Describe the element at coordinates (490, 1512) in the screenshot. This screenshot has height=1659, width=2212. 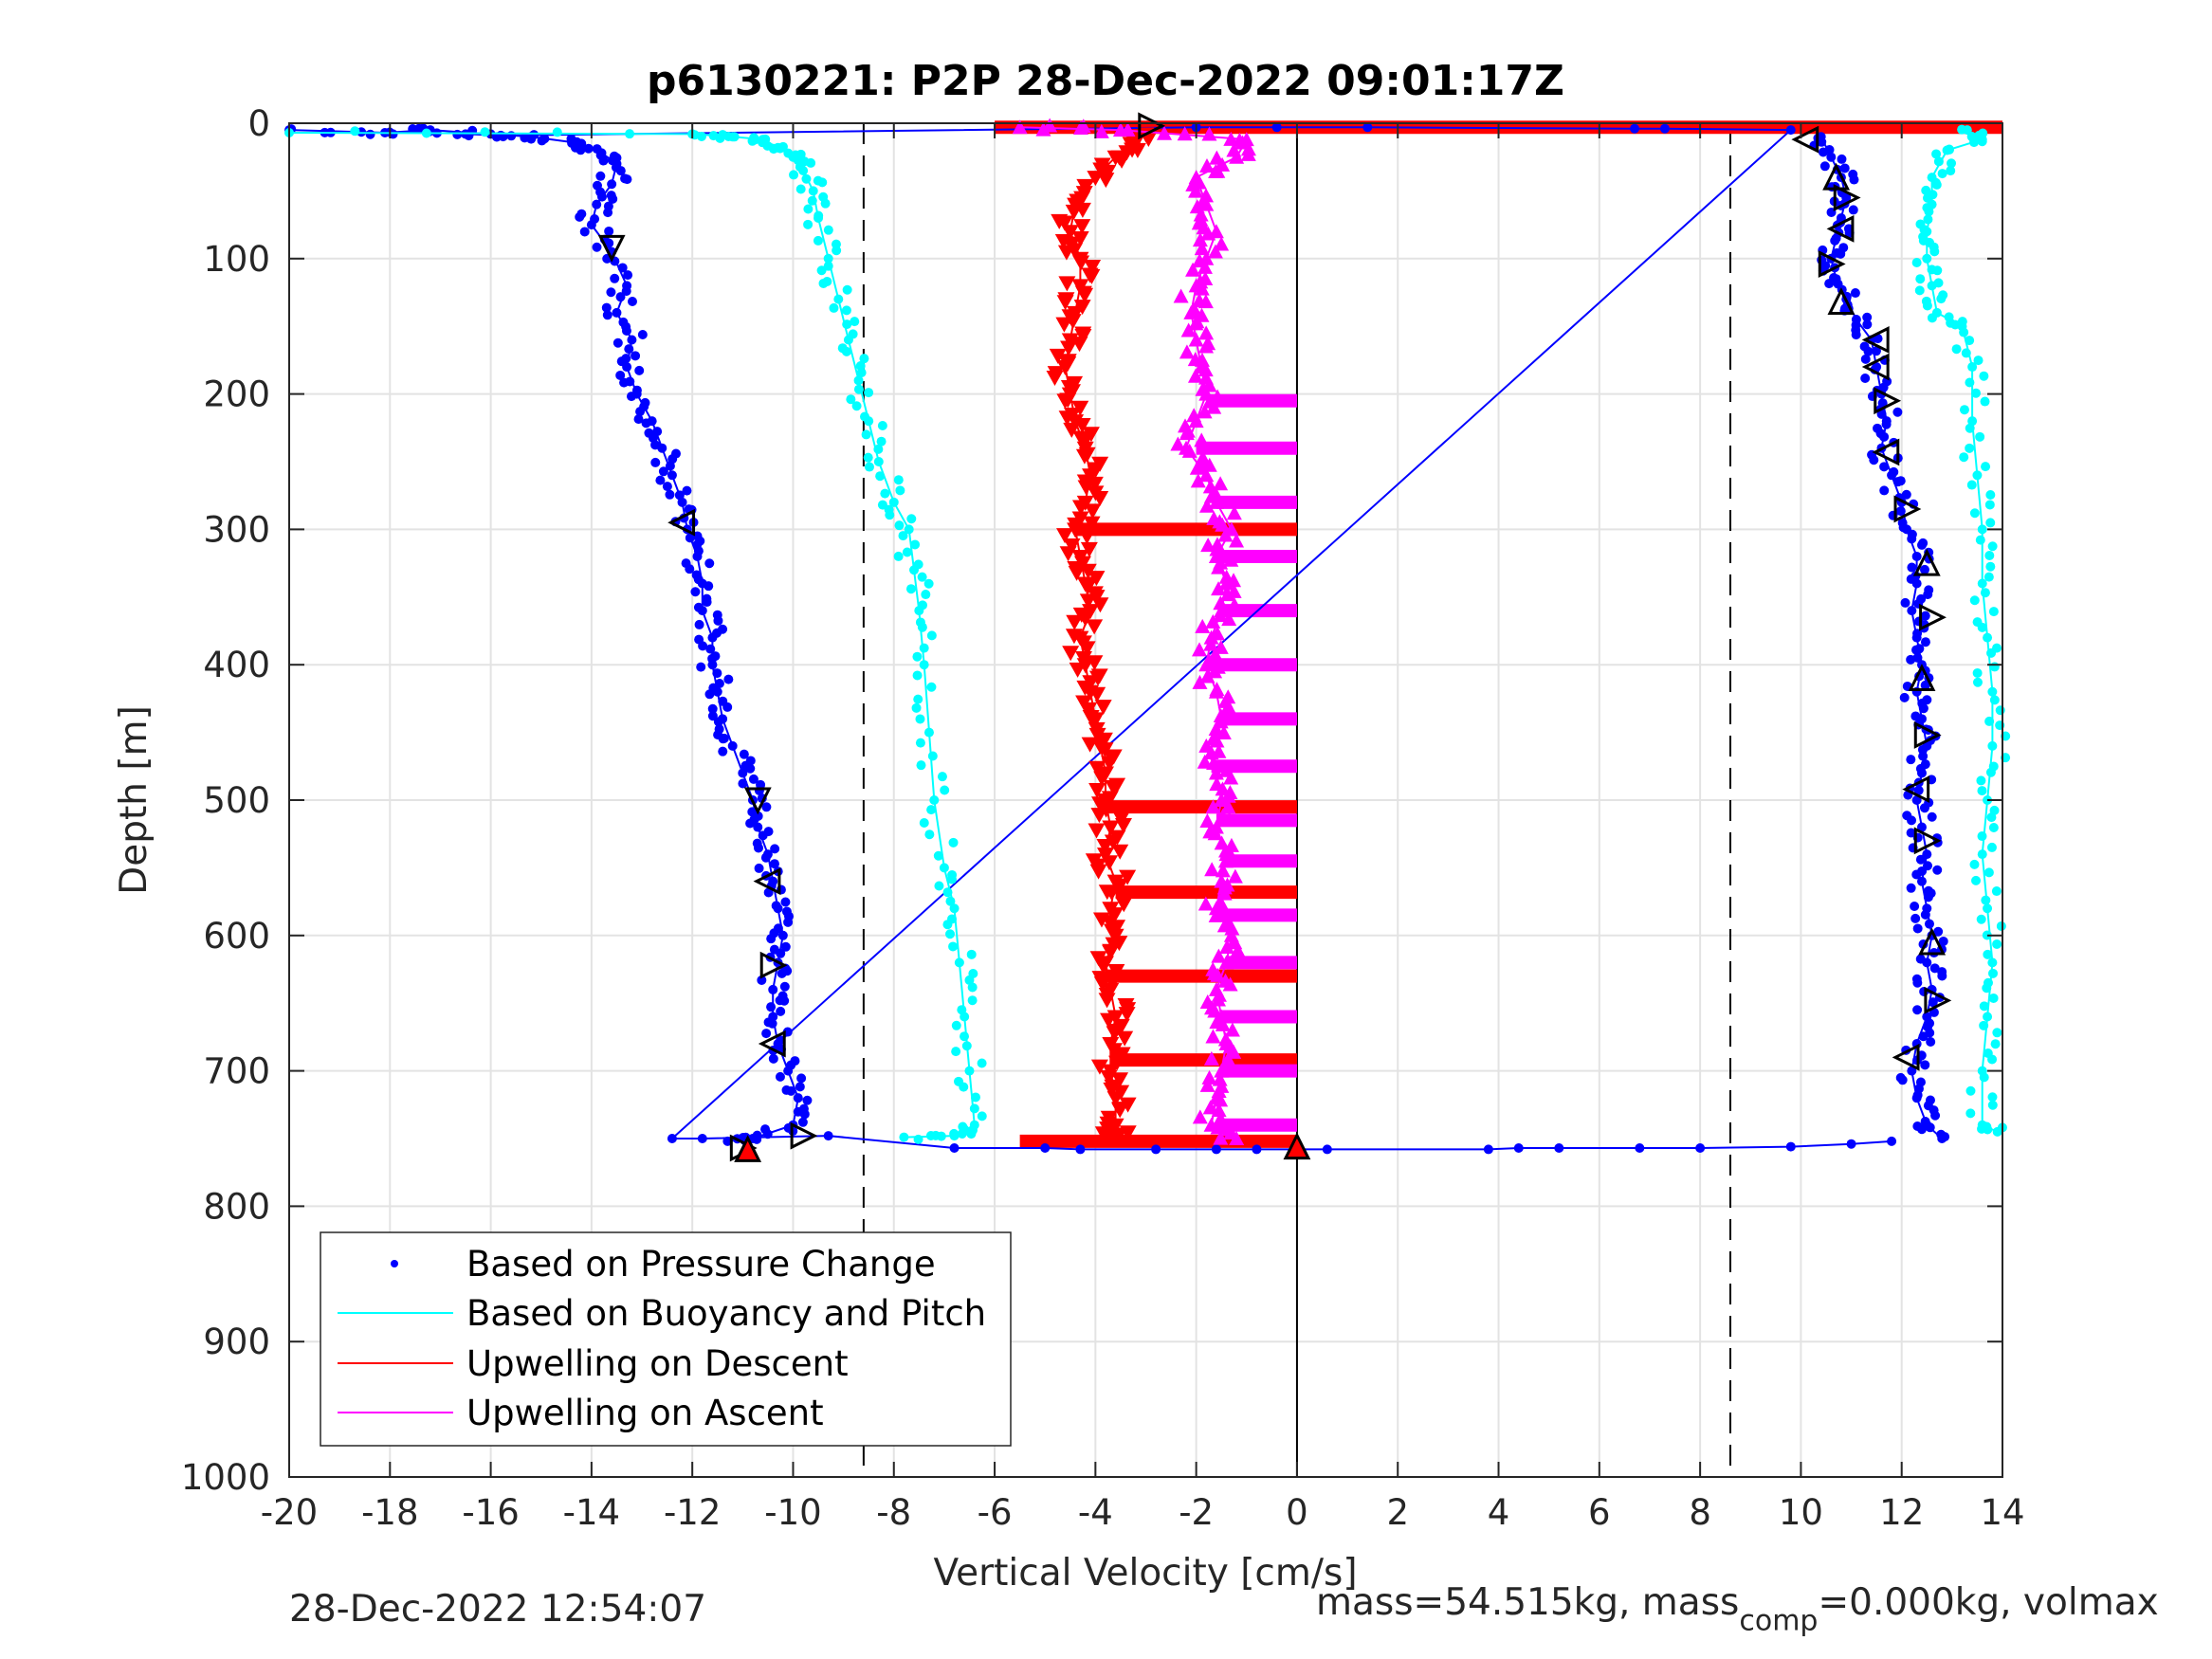
I see `x-tick-label: -16` at that location.